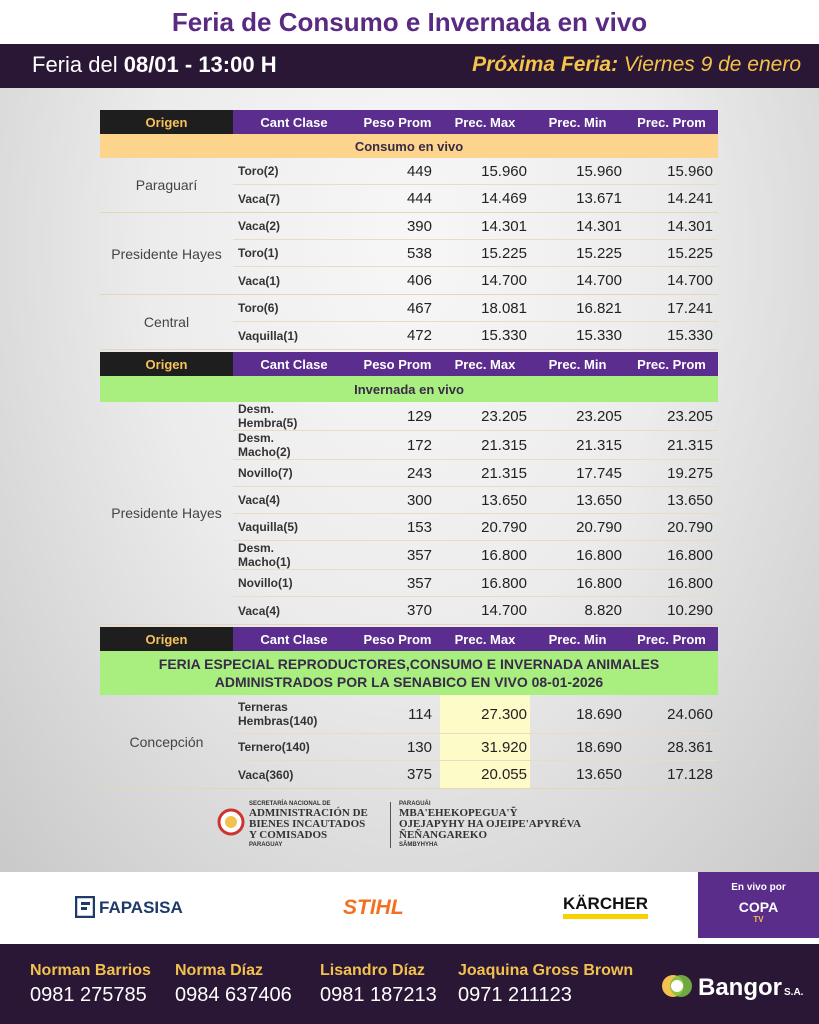  Describe the element at coordinates (485, 747) in the screenshot. I see `number-cell: 31.920` at that location.